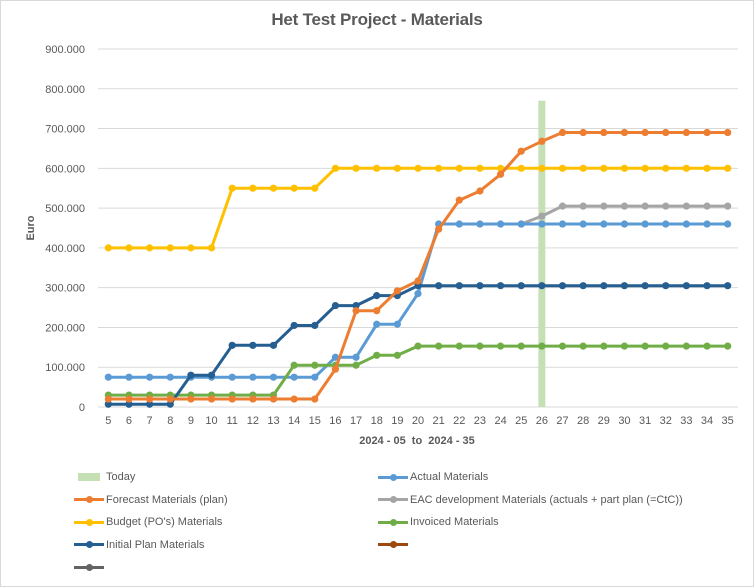  I want to click on x-tick-label: 22, so click(459, 421).